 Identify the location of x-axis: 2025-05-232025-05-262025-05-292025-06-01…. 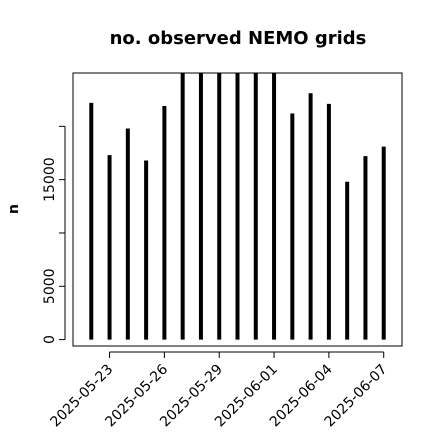
(219, 390).